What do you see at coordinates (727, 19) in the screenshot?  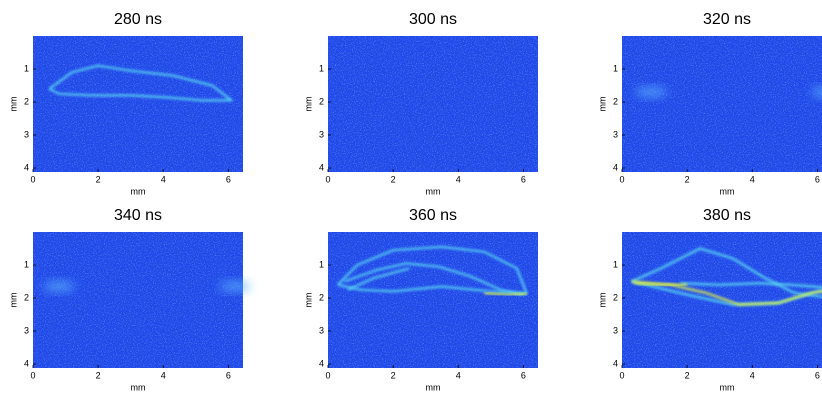 I see `panel-title: 320 ns` at bounding box center [727, 19].